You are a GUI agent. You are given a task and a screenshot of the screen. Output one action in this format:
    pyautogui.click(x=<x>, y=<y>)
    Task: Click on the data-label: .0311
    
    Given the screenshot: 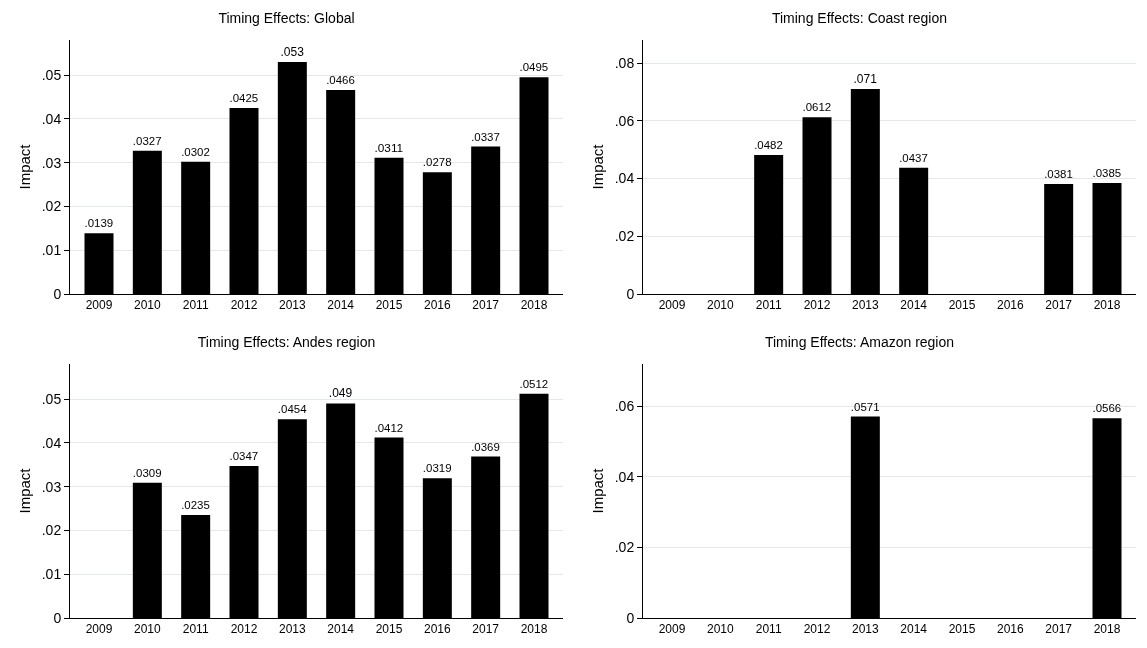 What is the action you would take?
    pyautogui.click(x=389, y=147)
    